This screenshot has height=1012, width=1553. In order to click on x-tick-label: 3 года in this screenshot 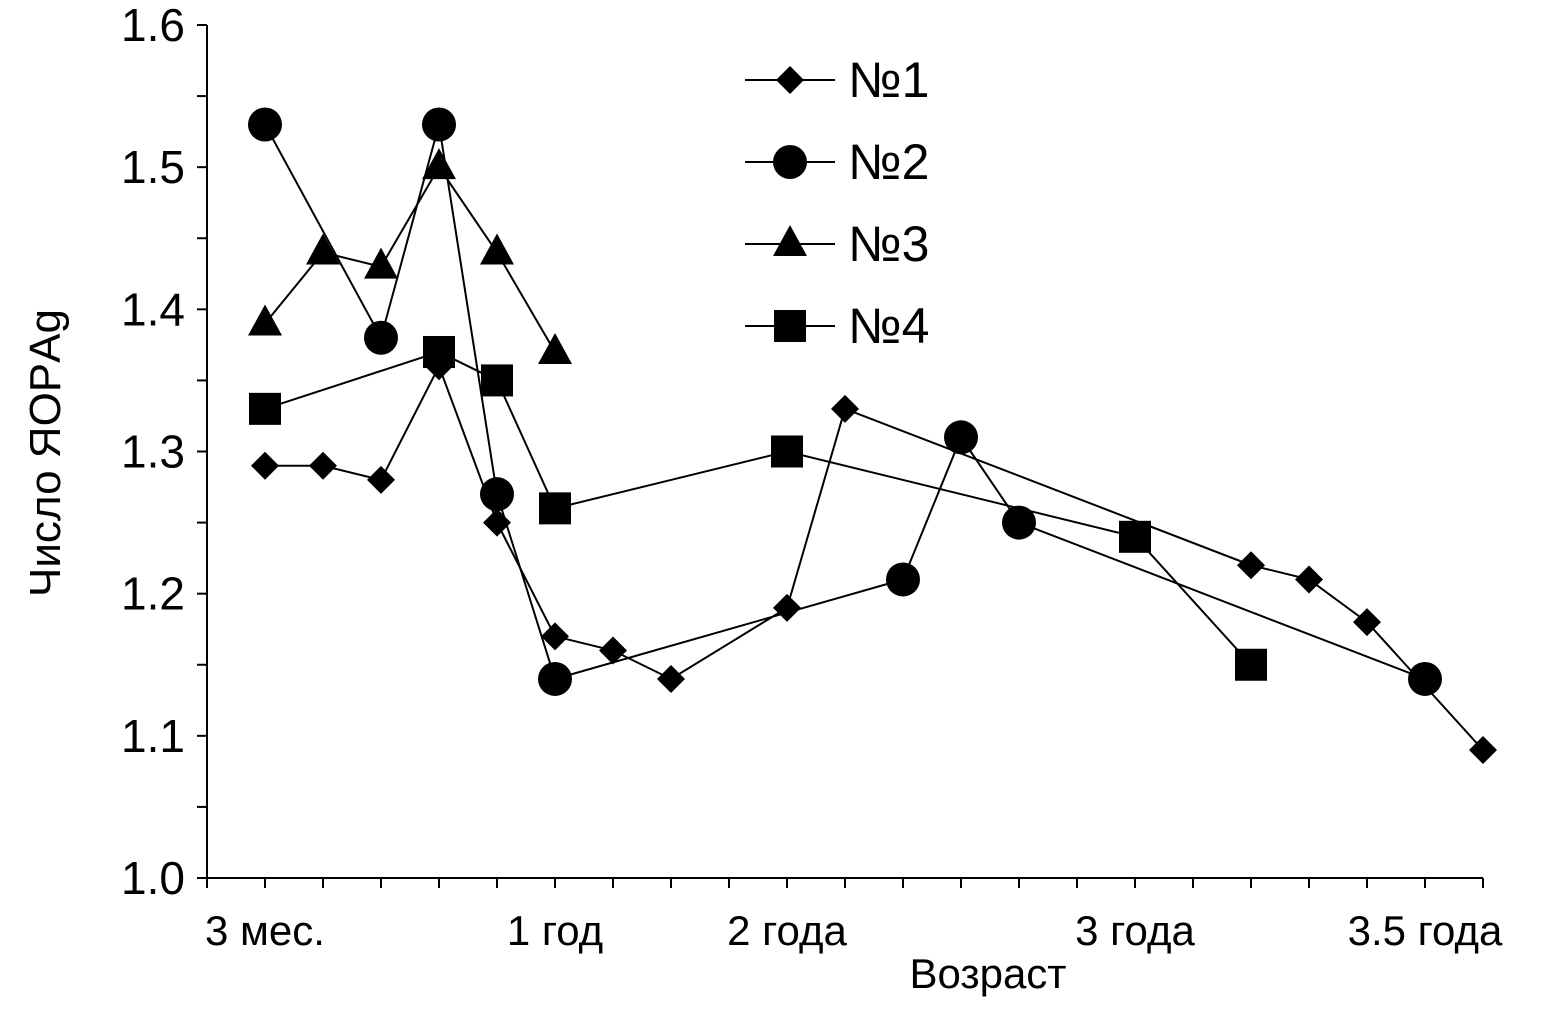, I will do `click(1135, 930)`.